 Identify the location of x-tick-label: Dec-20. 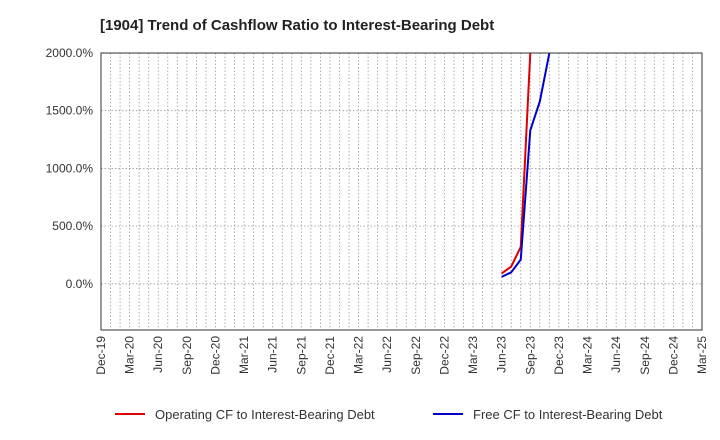
(215, 355).